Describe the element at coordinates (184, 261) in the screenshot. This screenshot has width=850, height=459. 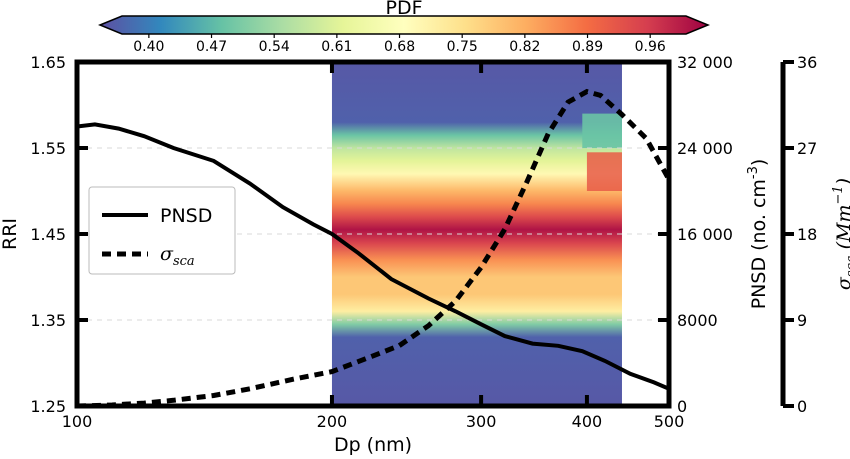
I see `legend-sigma-sub: sca` at that location.